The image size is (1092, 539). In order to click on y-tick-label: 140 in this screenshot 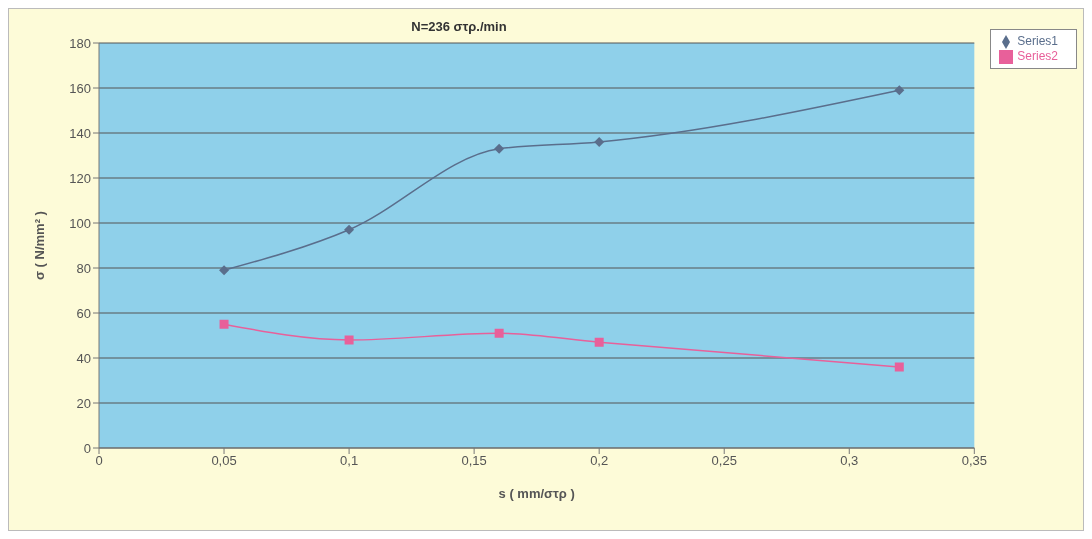, I will do `click(80, 133)`.